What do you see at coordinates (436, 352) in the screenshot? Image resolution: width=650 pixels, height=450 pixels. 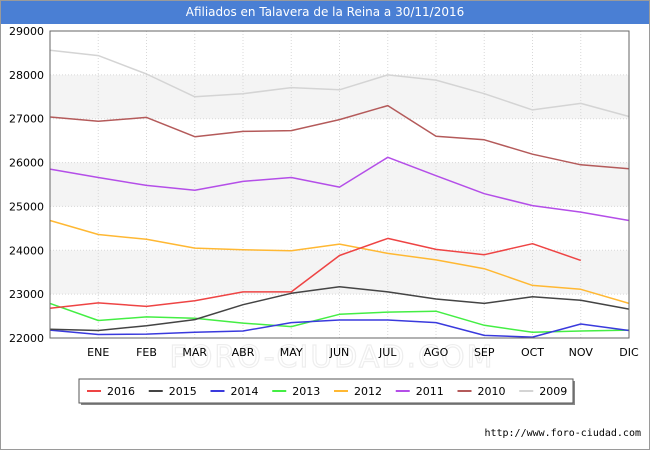 I see `x-tick-label: AGO` at bounding box center [436, 352].